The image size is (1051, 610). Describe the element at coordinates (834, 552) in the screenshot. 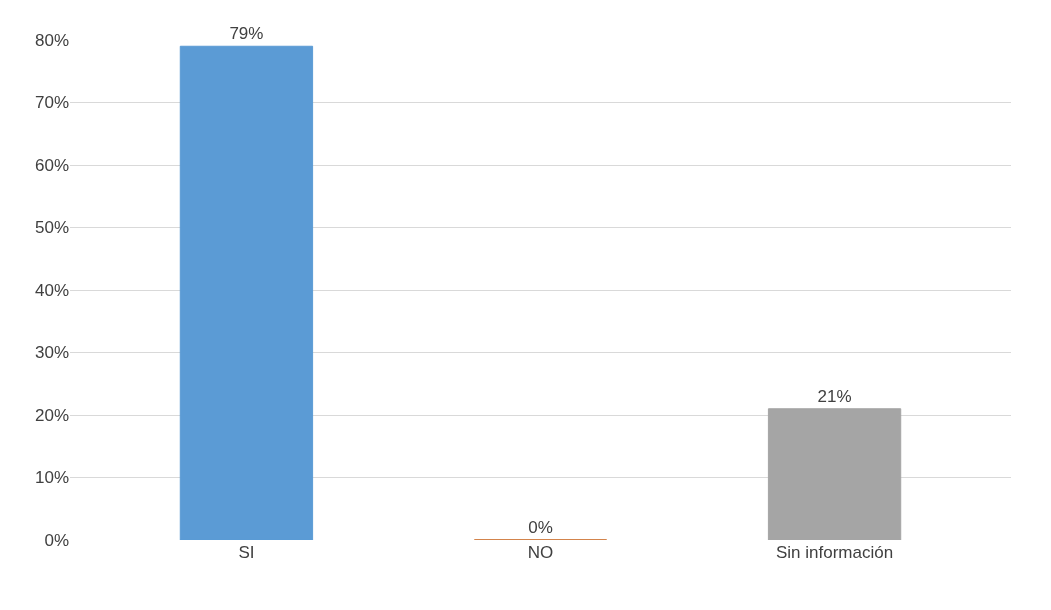

I see `x-tick-label: Sin información` at that location.